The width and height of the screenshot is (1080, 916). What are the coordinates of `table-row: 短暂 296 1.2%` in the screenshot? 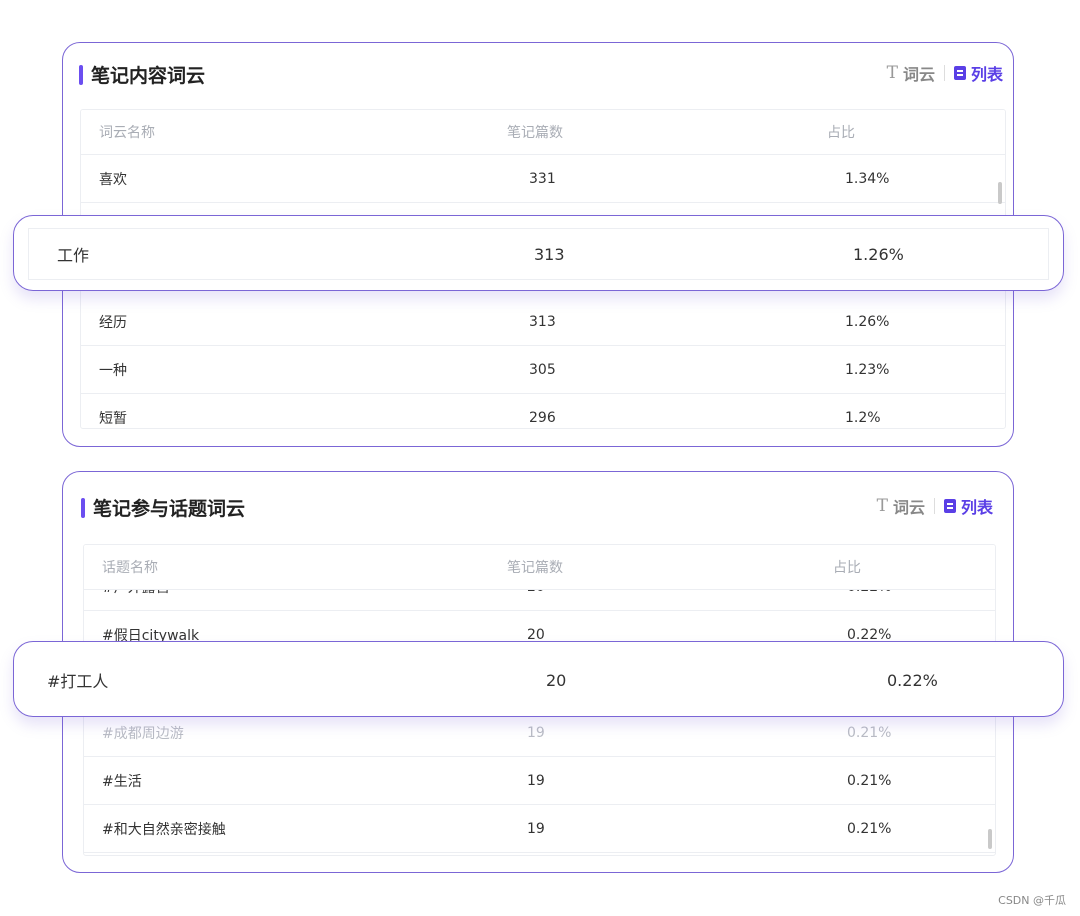 It's located at (543, 411).